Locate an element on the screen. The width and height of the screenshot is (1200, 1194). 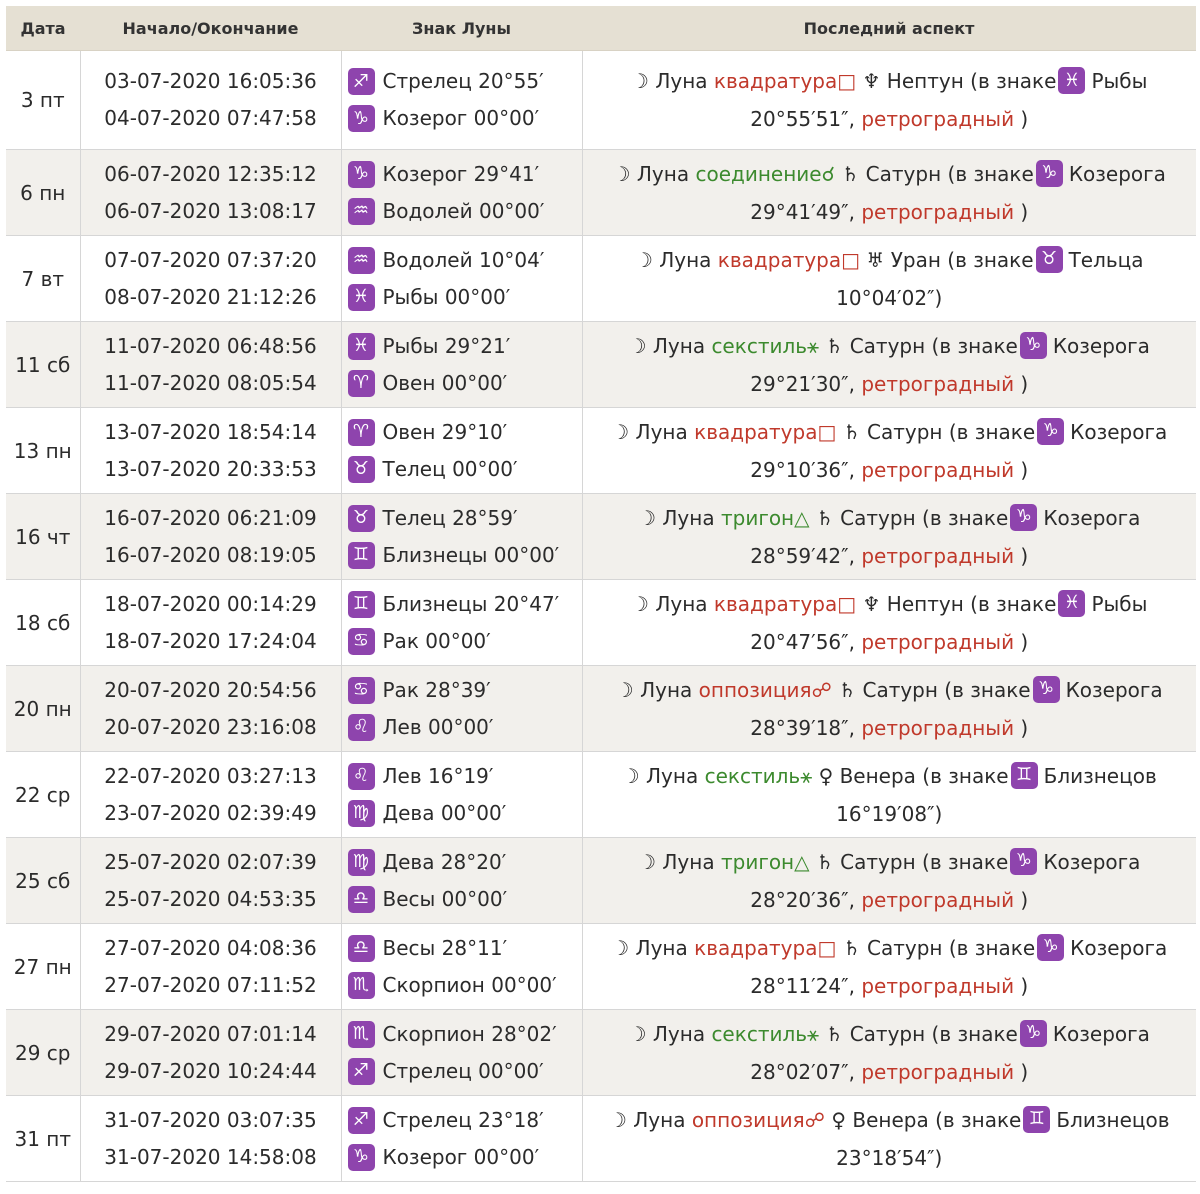
date-text: 6 пн is located at coordinates (43, 192).